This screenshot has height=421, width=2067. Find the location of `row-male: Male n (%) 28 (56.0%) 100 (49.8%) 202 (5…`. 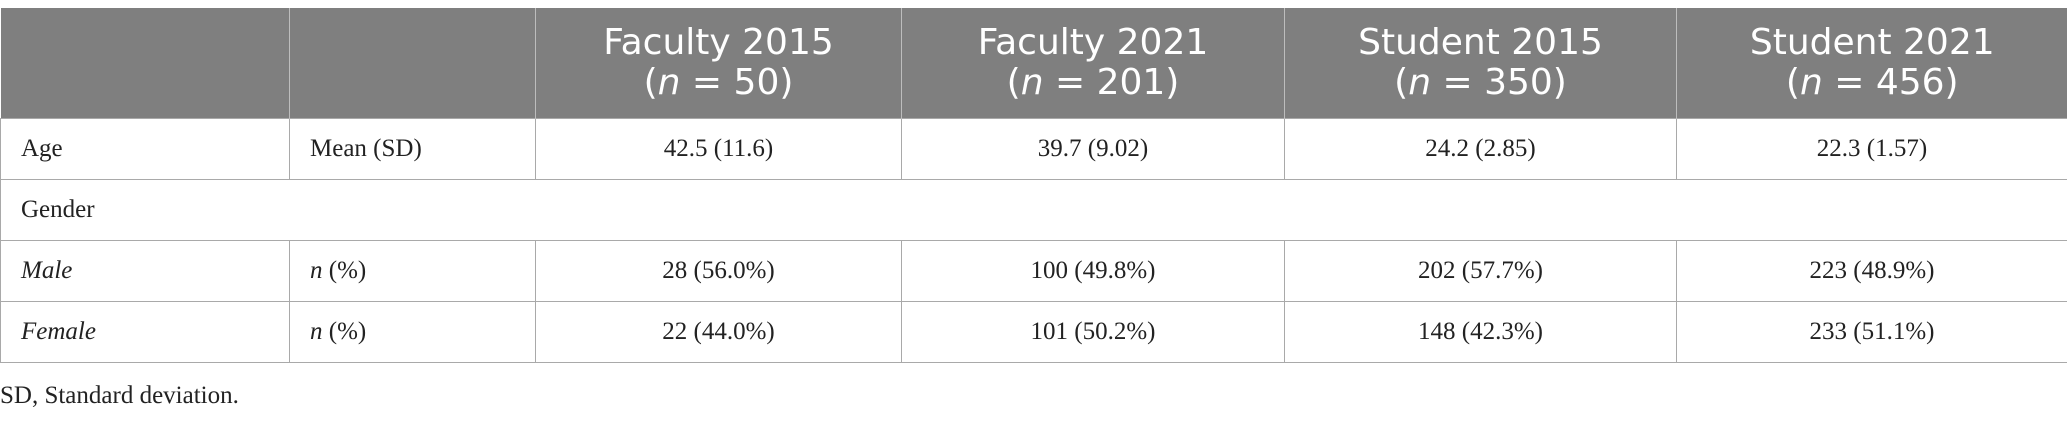

row-male: Male n (%) 28 (56.0%) 100 (49.8%) 202 (5… is located at coordinates (1033, 271).